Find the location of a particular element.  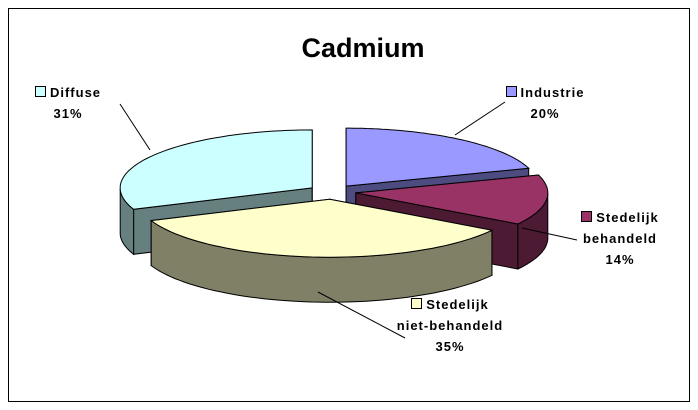

label-percent: 14% is located at coordinates (620, 259).